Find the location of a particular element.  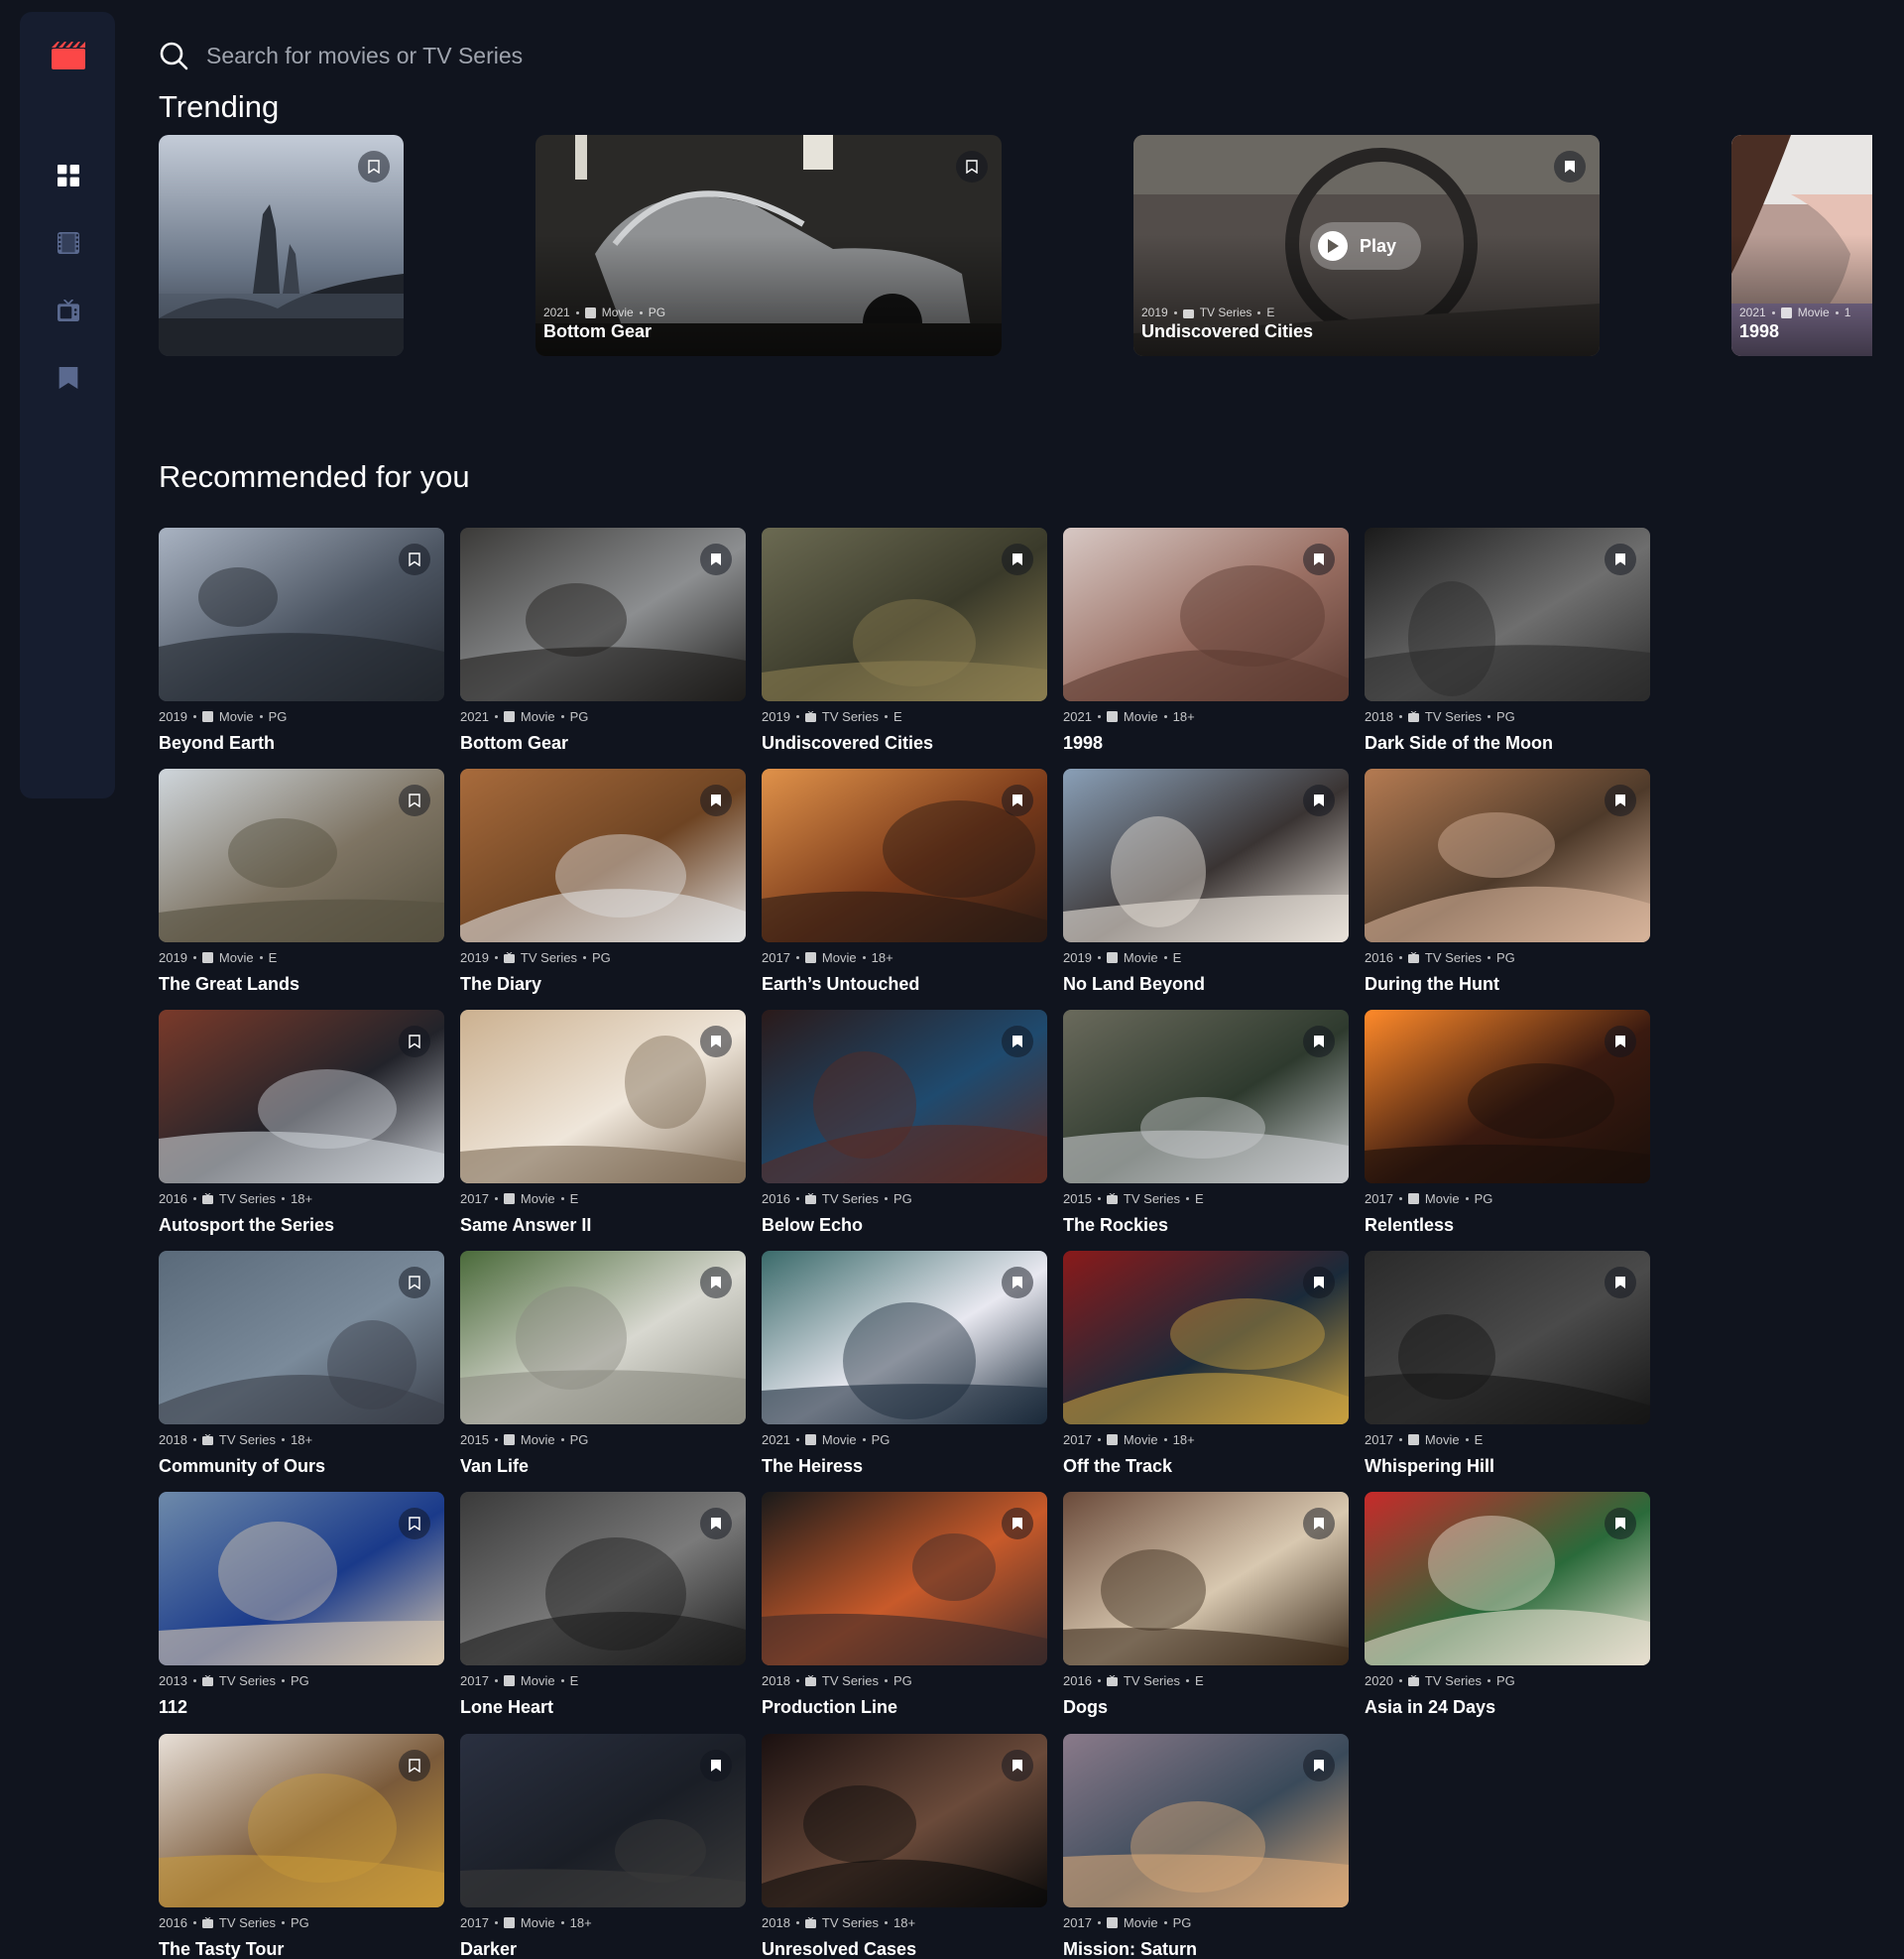

media-card: 2017 Movie PG Relentless is located at coordinates (1507, 1123).